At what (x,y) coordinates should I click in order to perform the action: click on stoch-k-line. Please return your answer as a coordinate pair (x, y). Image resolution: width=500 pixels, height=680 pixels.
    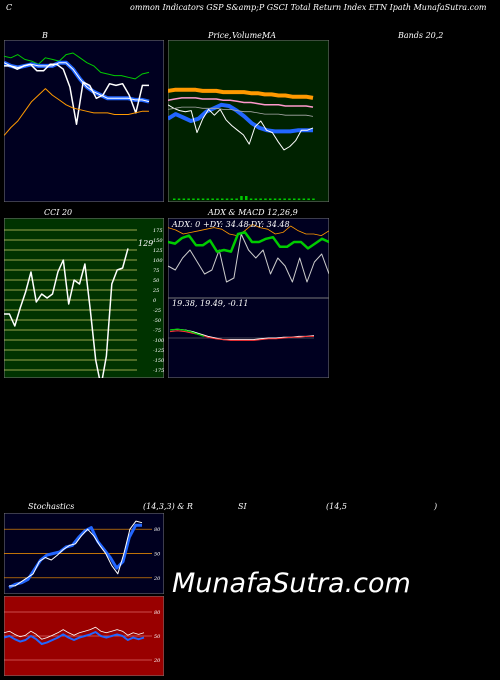
    Looking at the image, I should click on (76, 553).